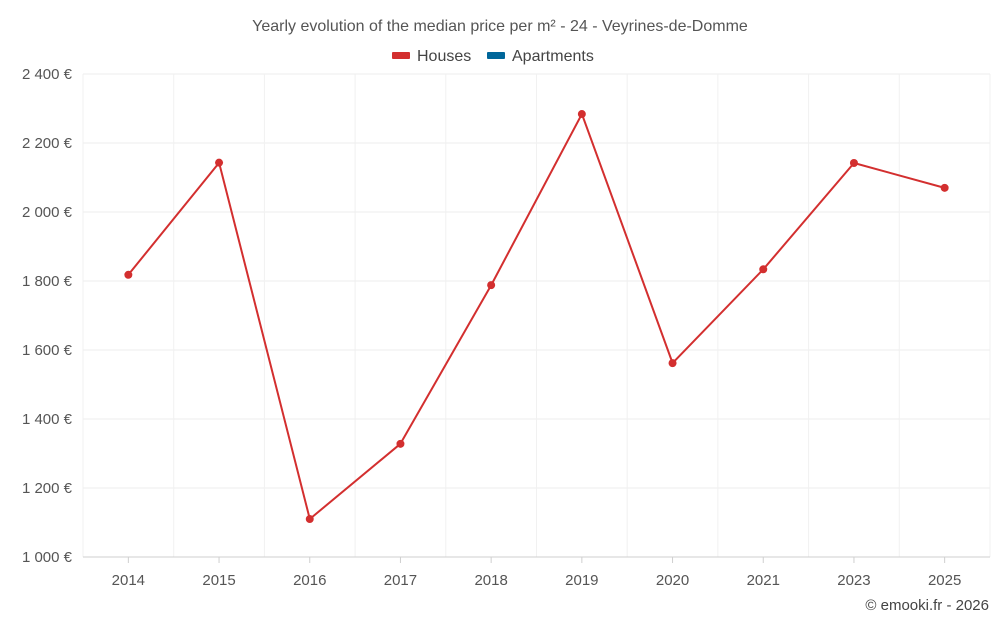 The image size is (1000, 625). I want to click on data-point-houses-2019, so click(581, 114).